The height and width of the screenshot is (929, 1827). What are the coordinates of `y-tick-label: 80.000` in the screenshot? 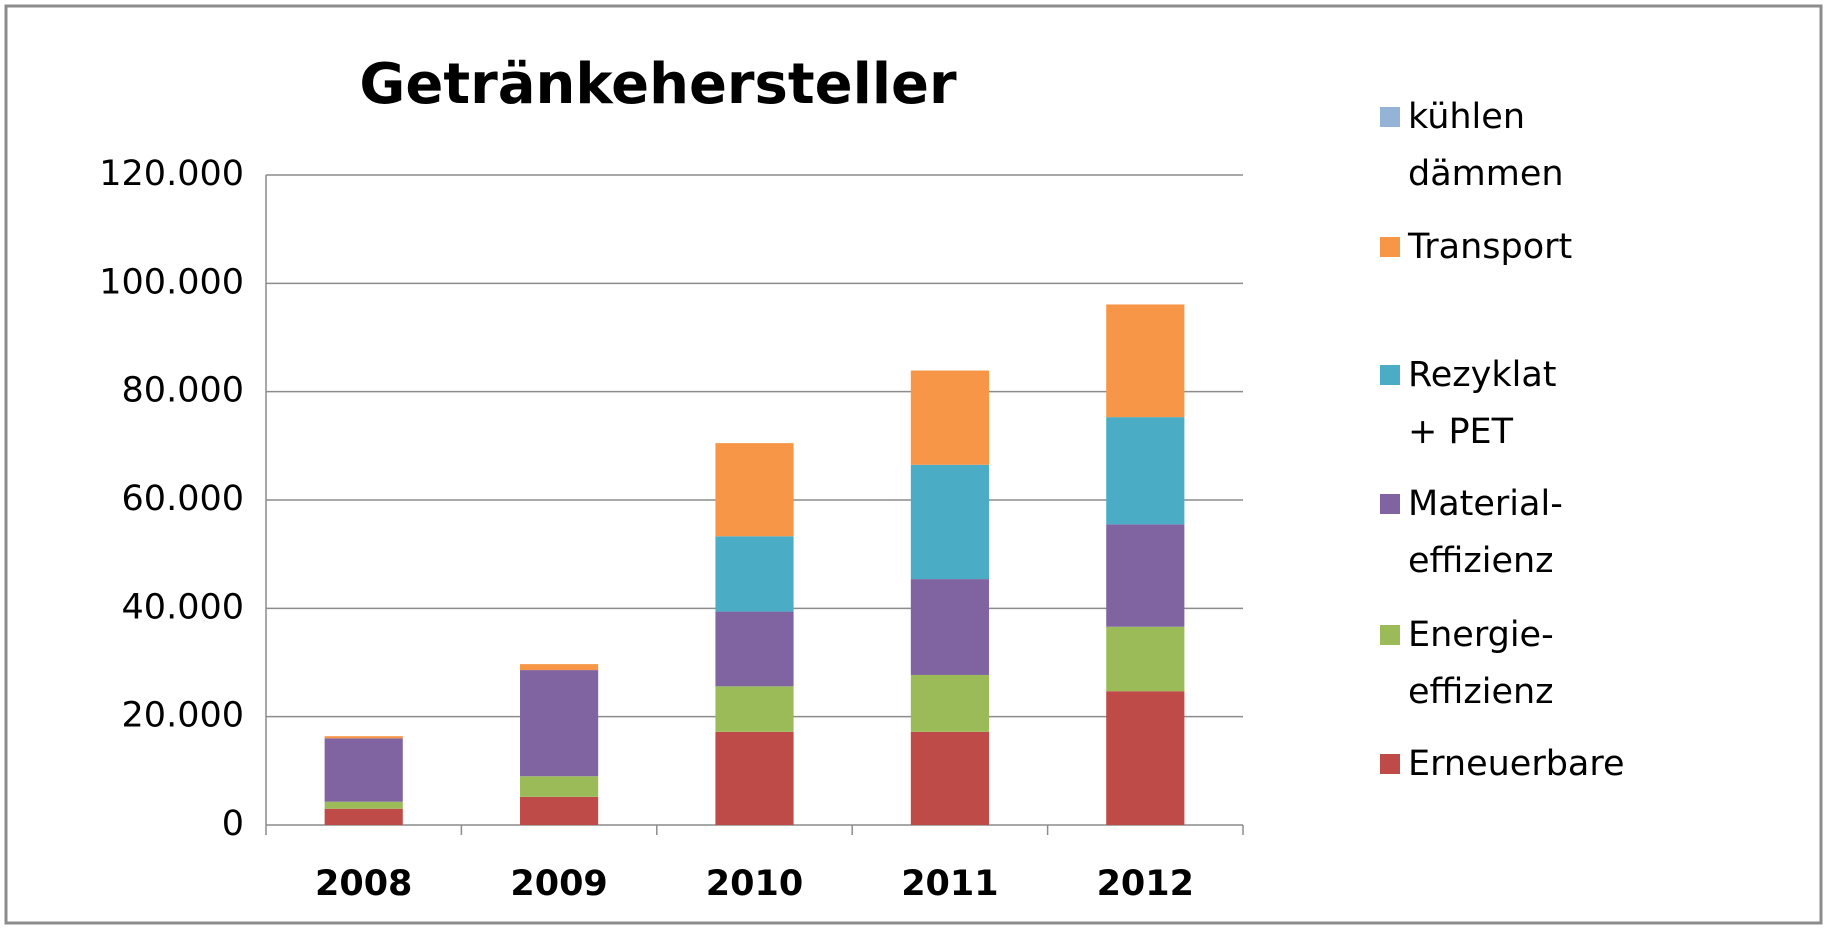 It's located at (183, 391).